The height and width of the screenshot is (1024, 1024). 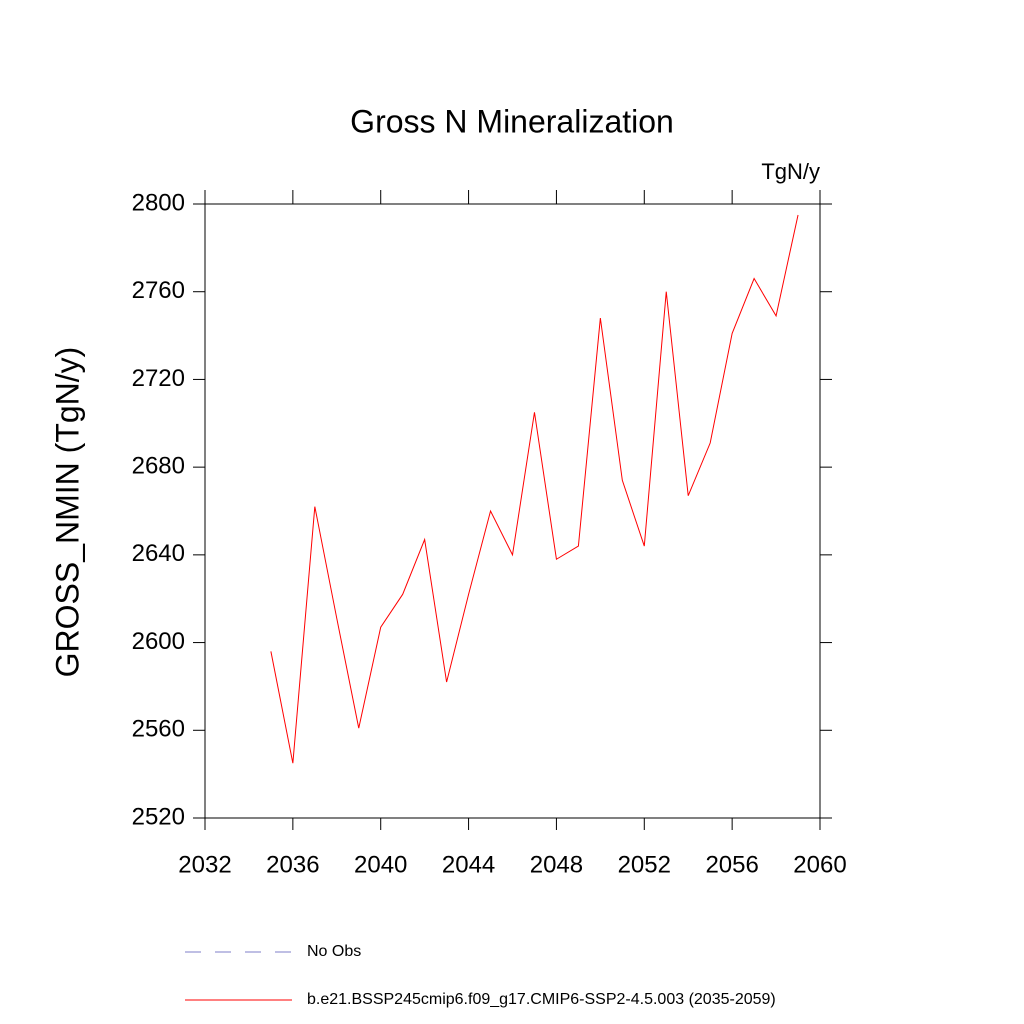 What do you see at coordinates (644, 864) in the screenshot?
I see `x-tick-label: 2052` at bounding box center [644, 864].